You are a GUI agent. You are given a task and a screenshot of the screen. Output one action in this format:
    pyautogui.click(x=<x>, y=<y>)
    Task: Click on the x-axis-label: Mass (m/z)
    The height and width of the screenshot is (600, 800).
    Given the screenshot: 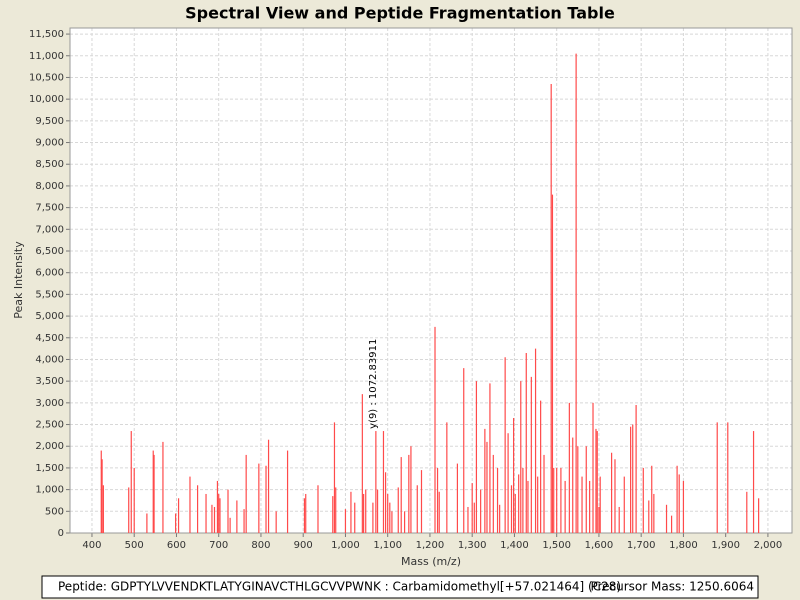 What is the action you would take?
    pyautogui.click(x=431, y=561)
    